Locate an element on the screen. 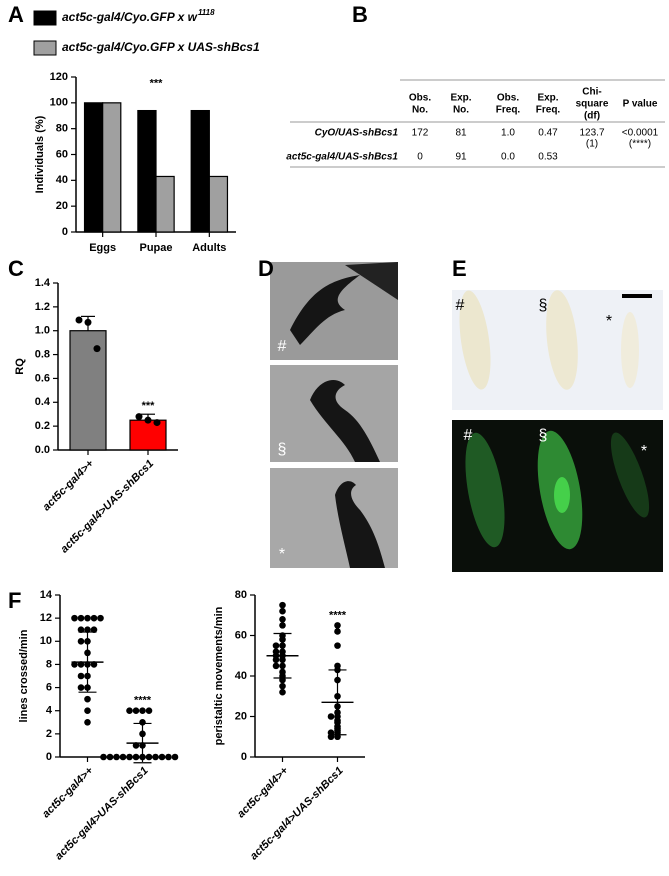 The height and width of the screenshot is (876, 669). y-axis-label: lines crossed/min is located at coordinates (24, 675).